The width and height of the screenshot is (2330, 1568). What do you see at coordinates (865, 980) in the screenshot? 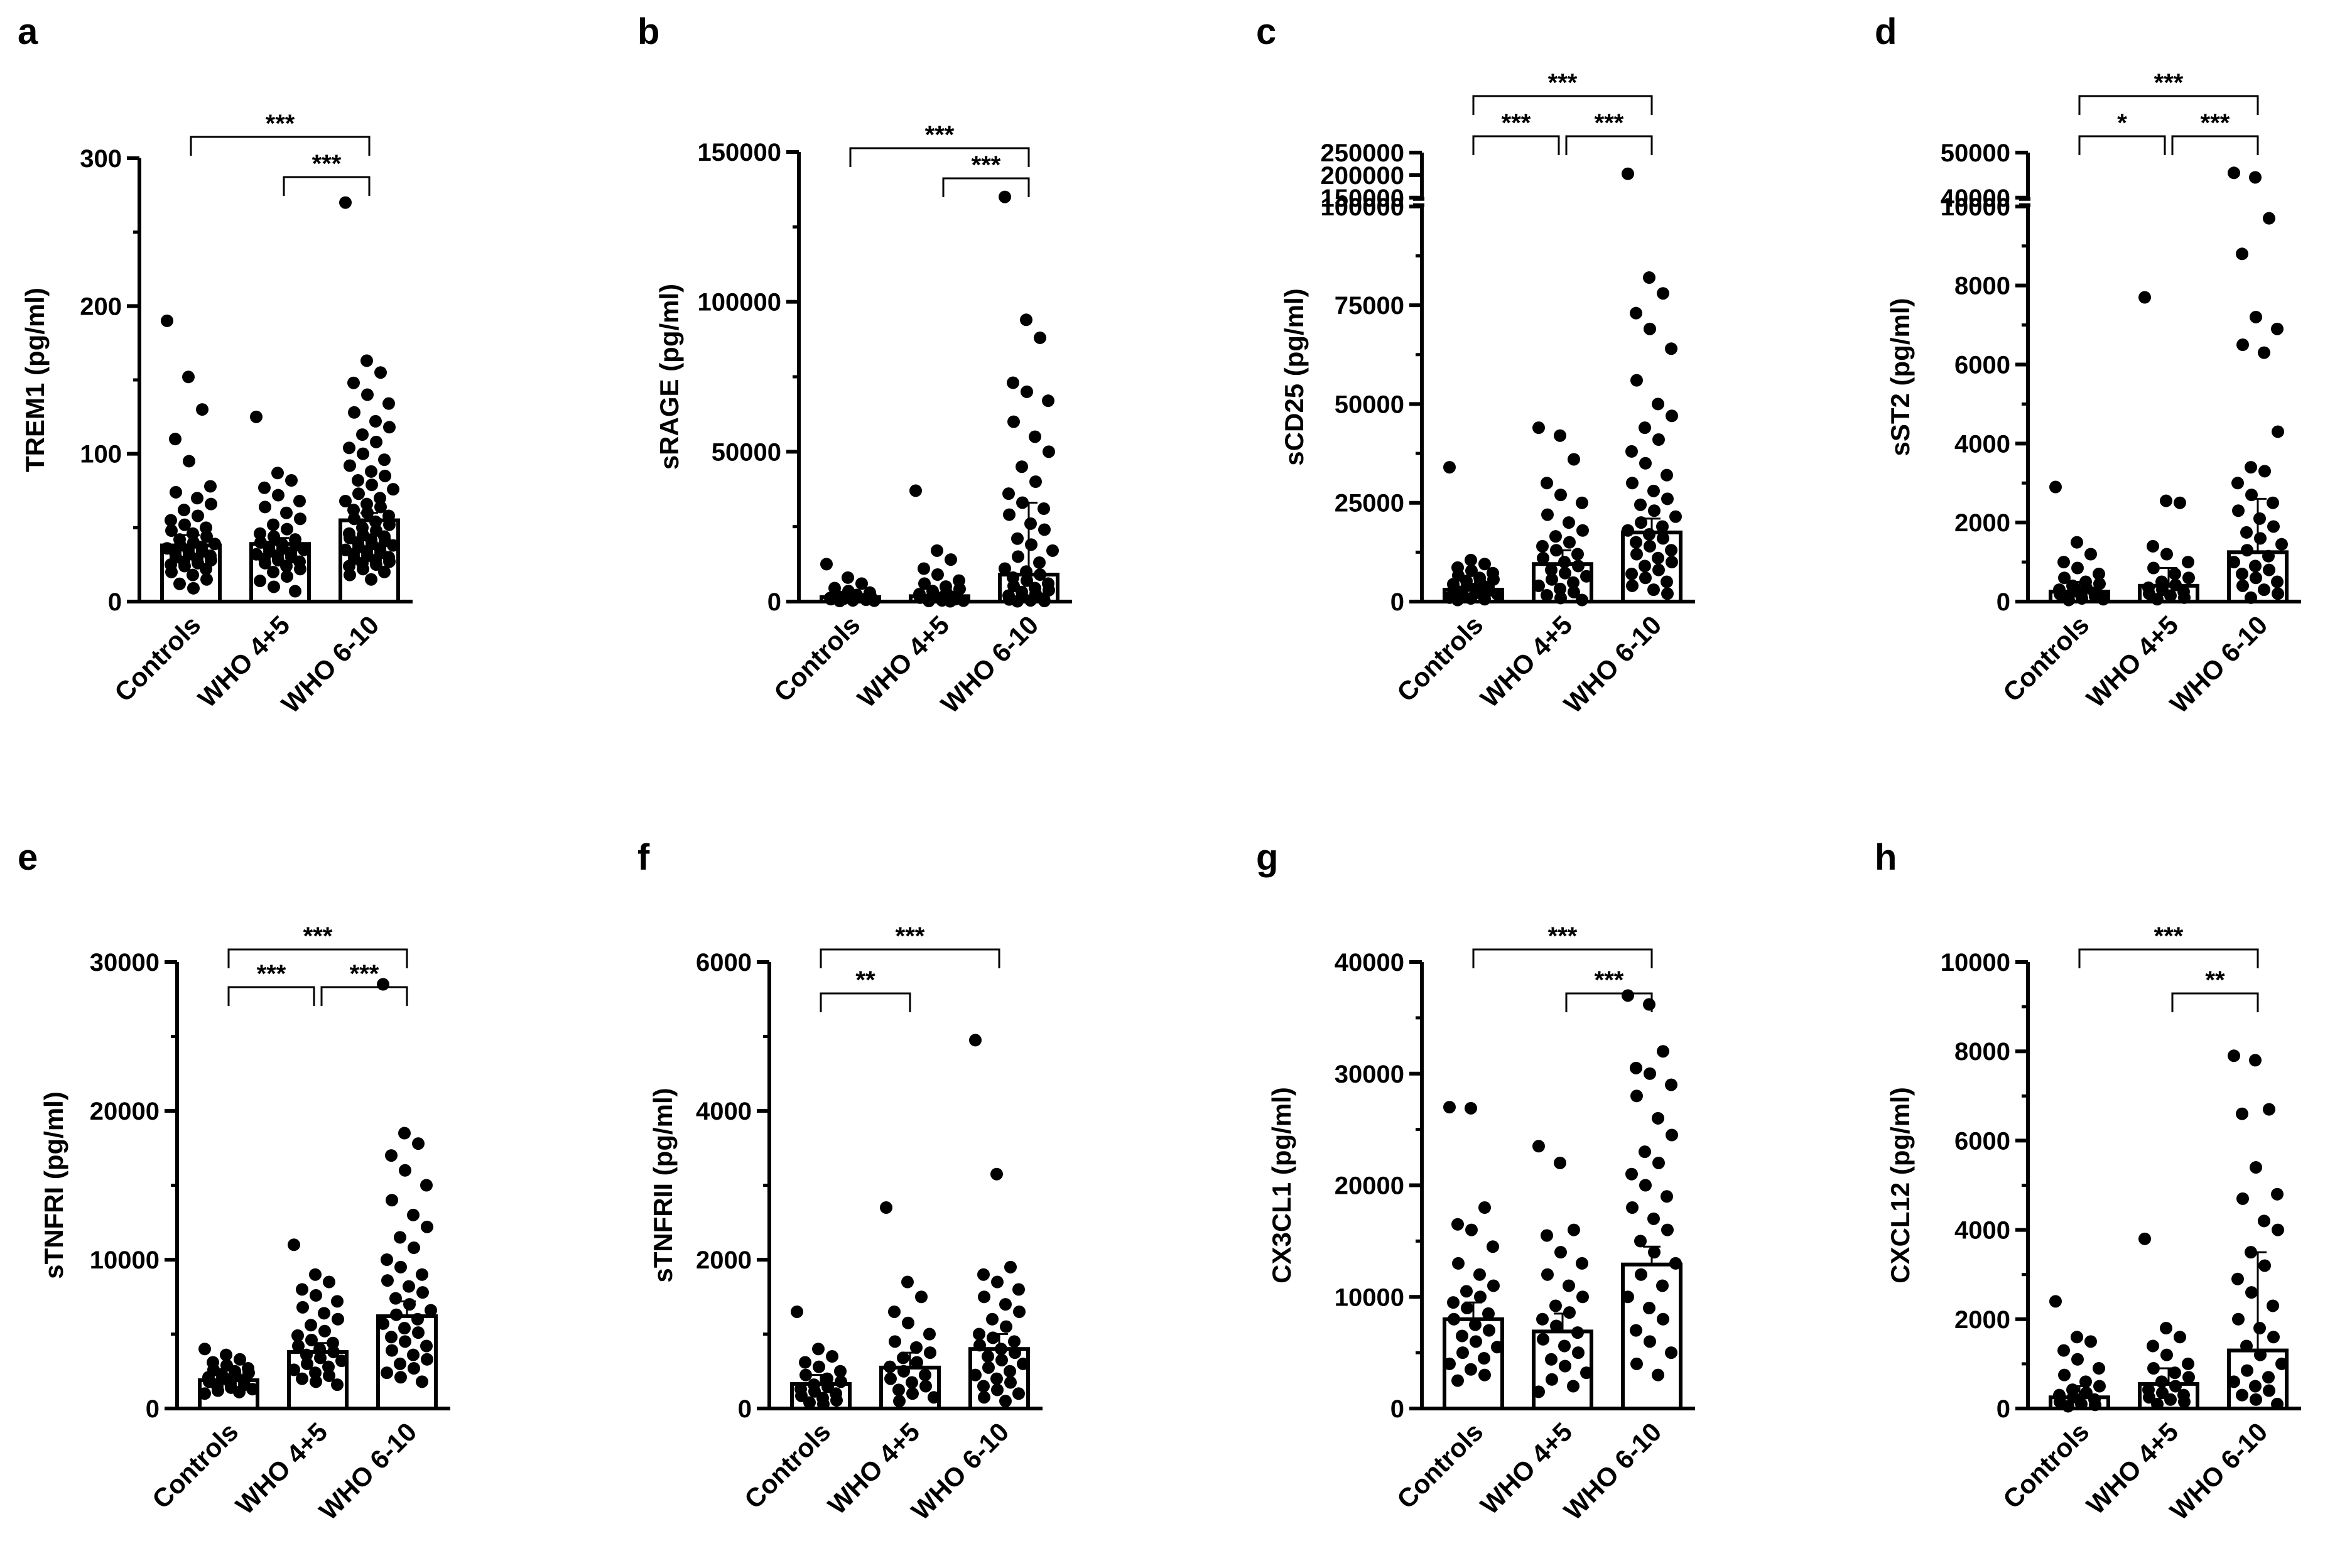
I see `significance-label: **` at bounding box center [865, 980].